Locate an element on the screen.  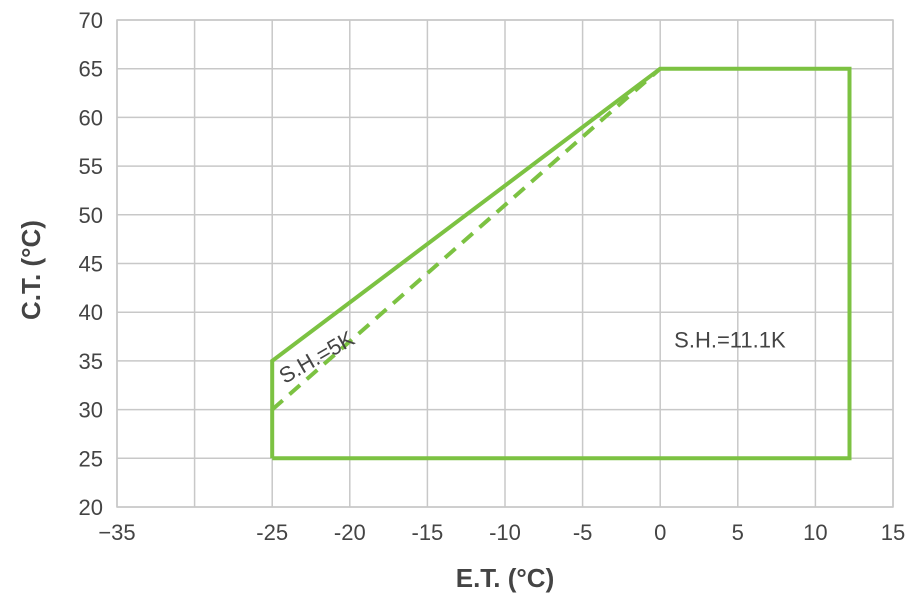
y-tick-label: 70 is located at coordinates (91, 20).